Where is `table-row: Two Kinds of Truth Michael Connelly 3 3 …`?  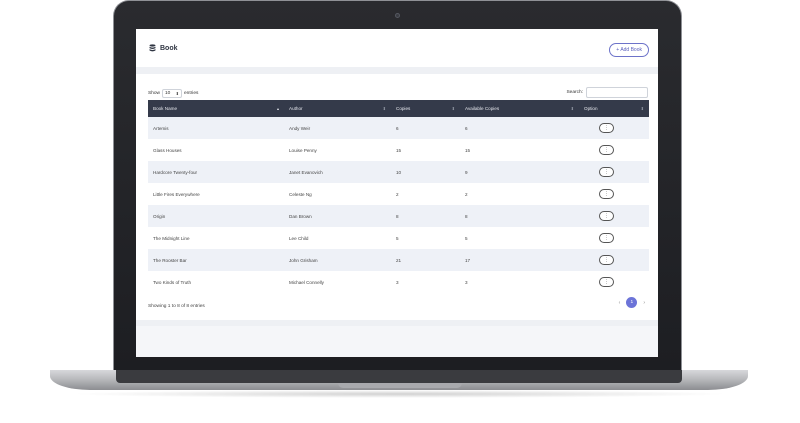
table-row: Two Kinds of Truth Michael Connelly 3 3 … is located at coordinates (398, 282).